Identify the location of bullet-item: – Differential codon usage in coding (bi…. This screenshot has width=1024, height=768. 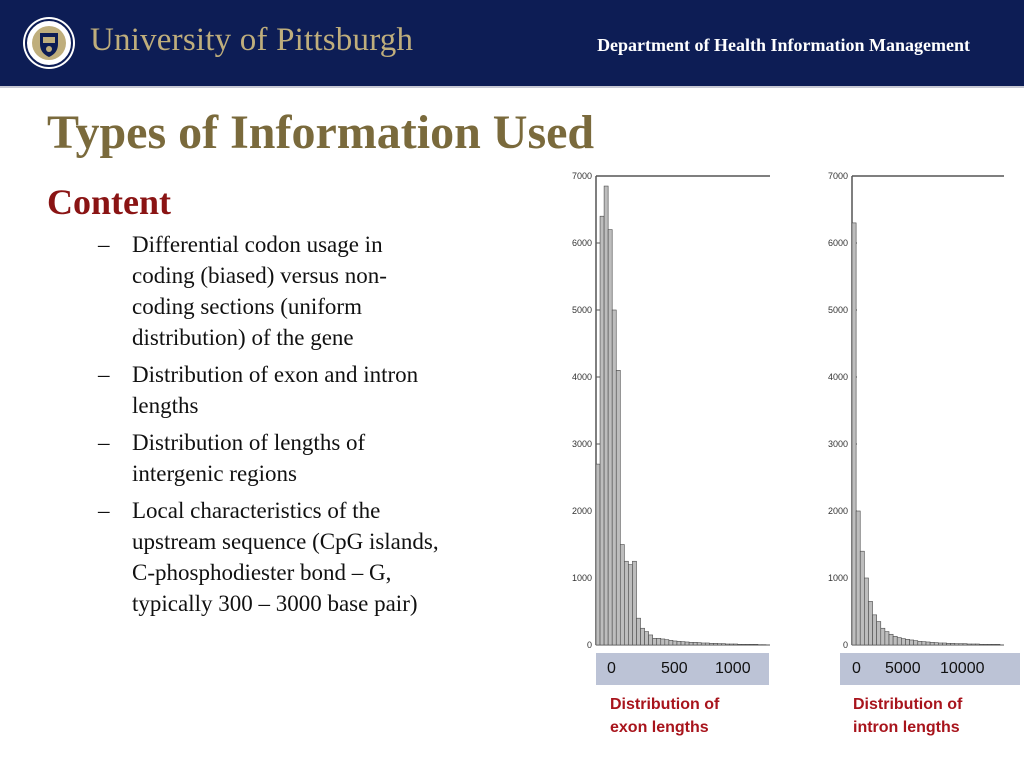
(333, 291).